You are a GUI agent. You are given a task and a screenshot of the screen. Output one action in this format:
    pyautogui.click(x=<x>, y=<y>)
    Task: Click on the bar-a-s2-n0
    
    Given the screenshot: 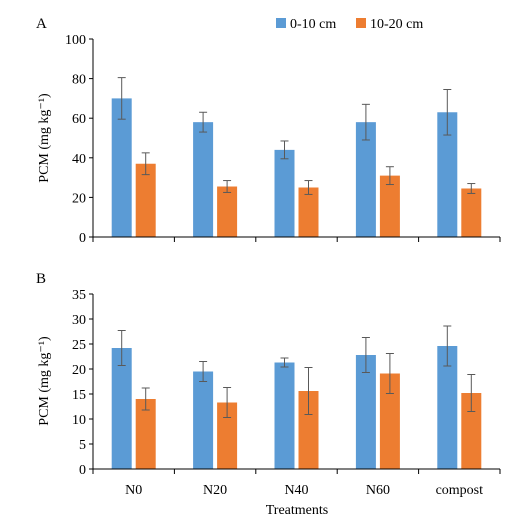 What is the action you would take?
    pyautogui.click(x=145, y=200)
    